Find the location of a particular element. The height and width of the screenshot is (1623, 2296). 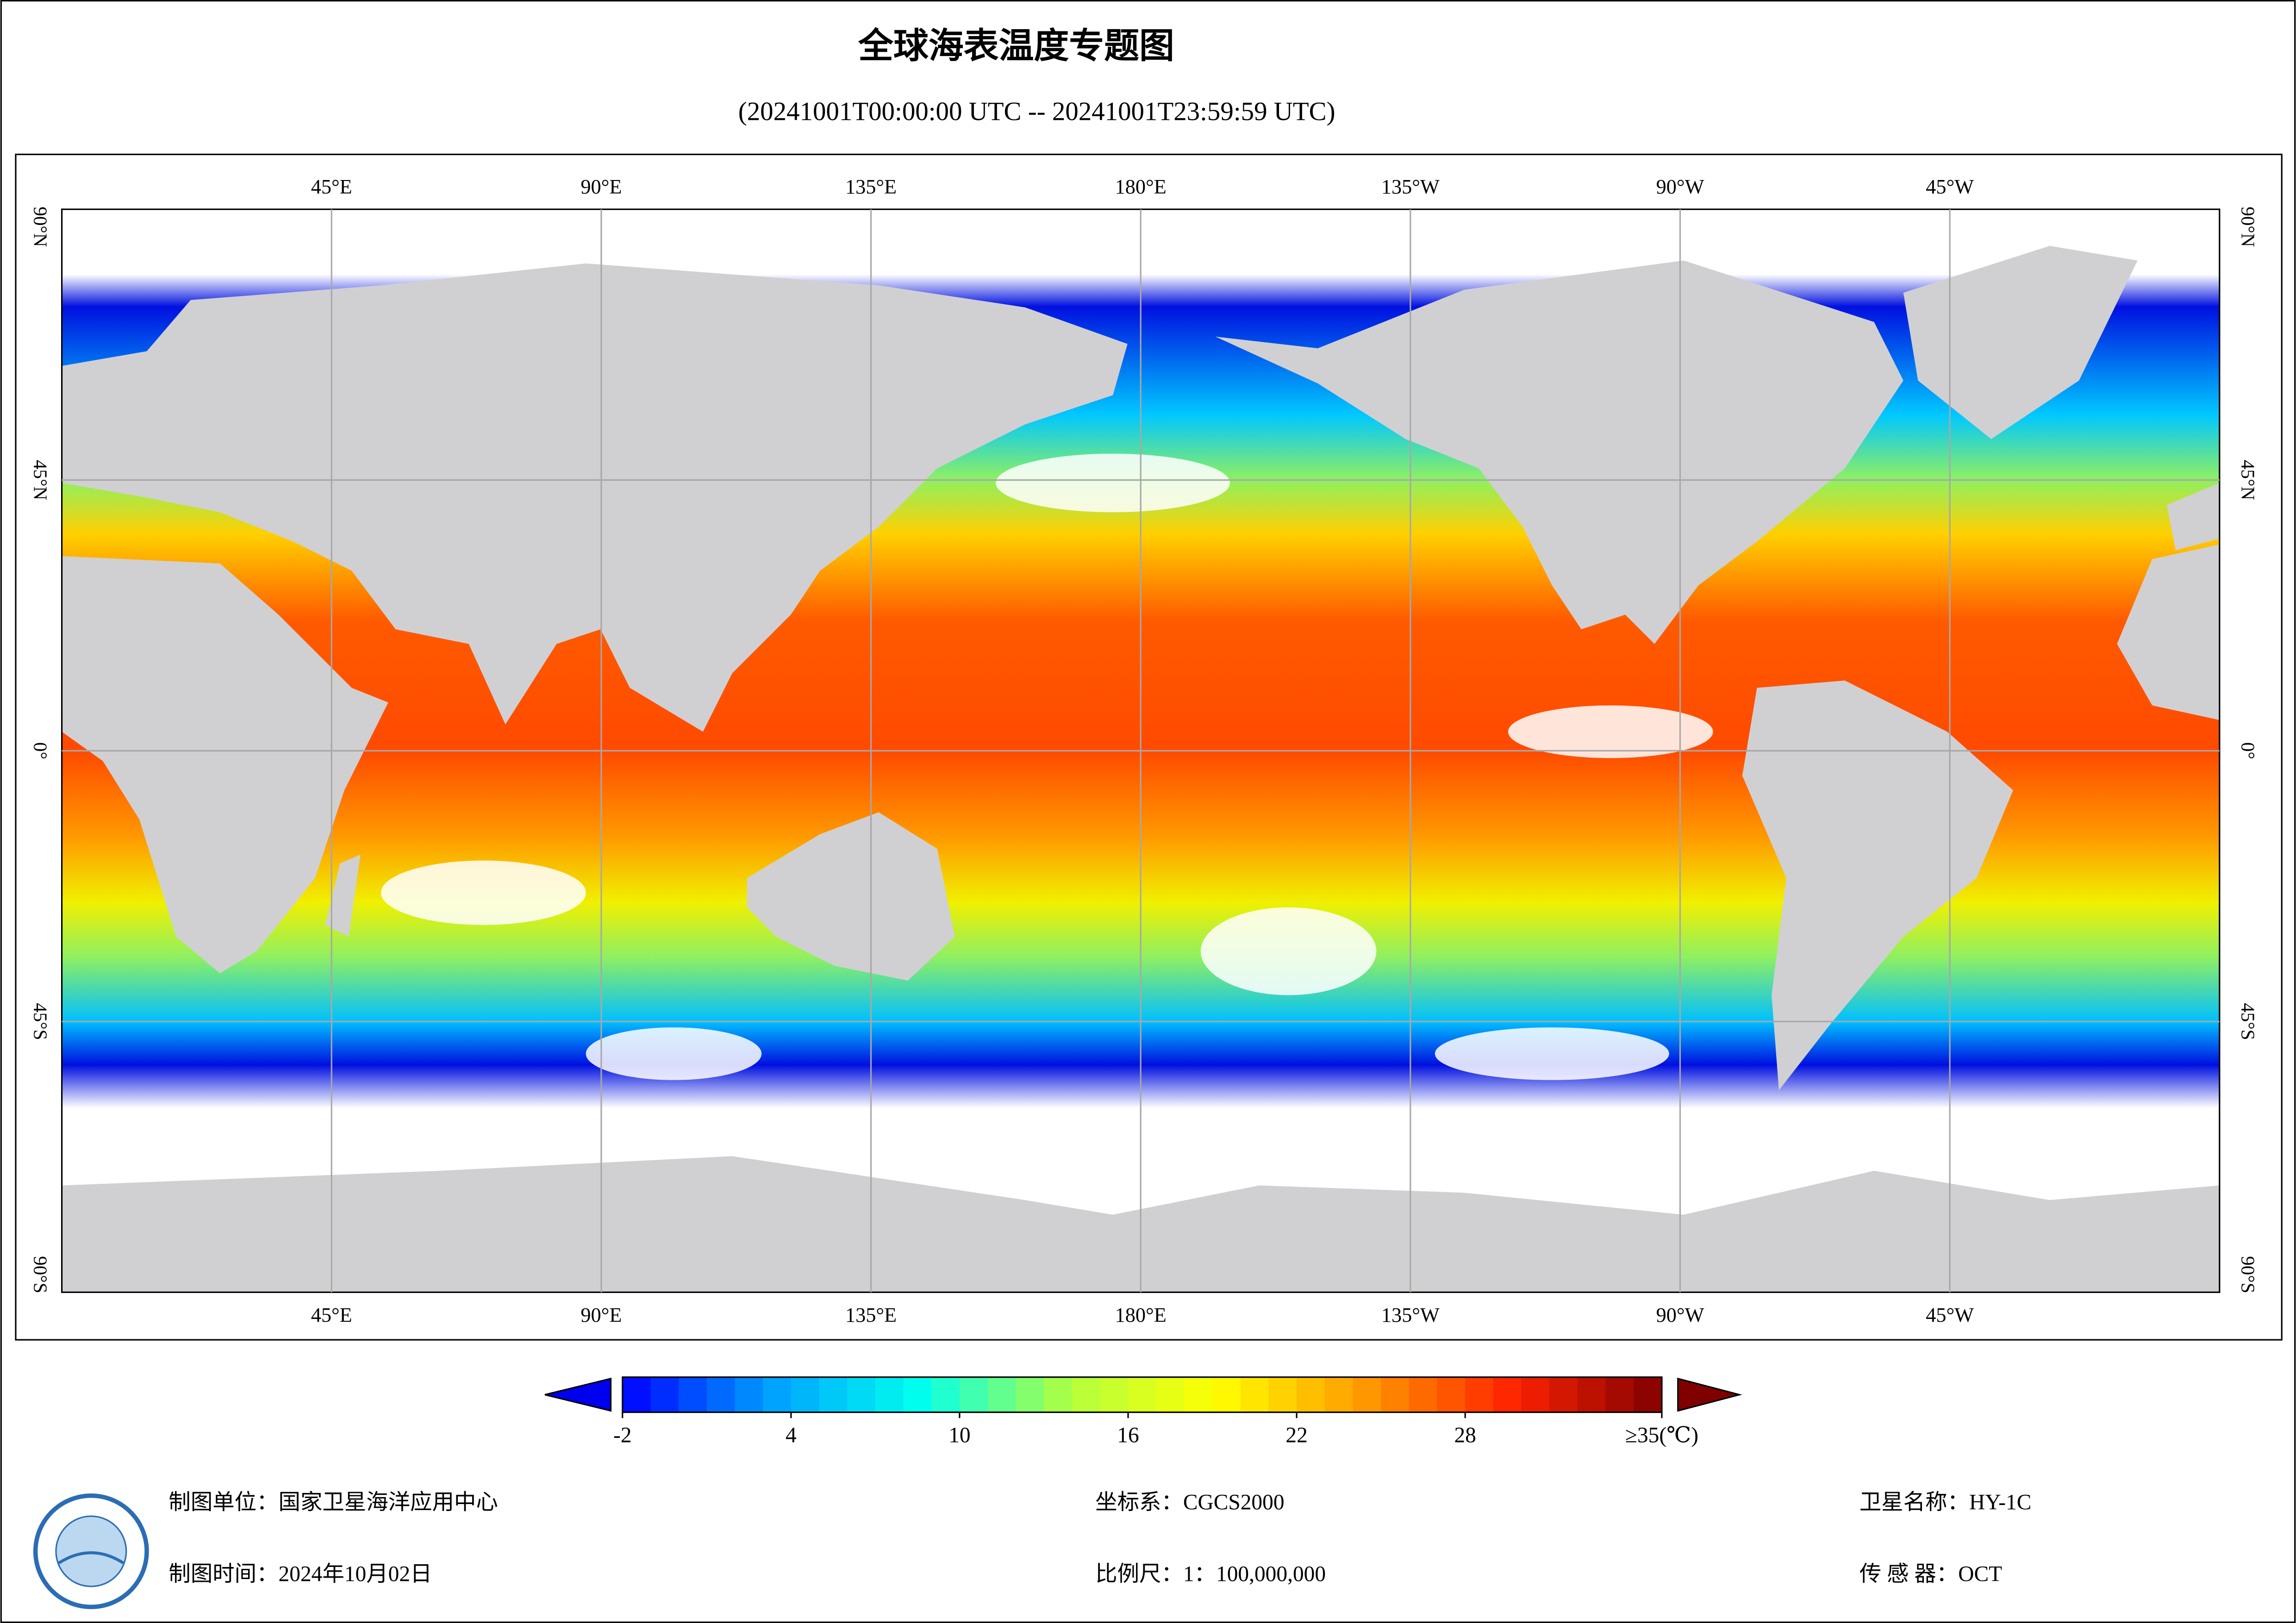

west-africa is located at coordinates (2168, 632).